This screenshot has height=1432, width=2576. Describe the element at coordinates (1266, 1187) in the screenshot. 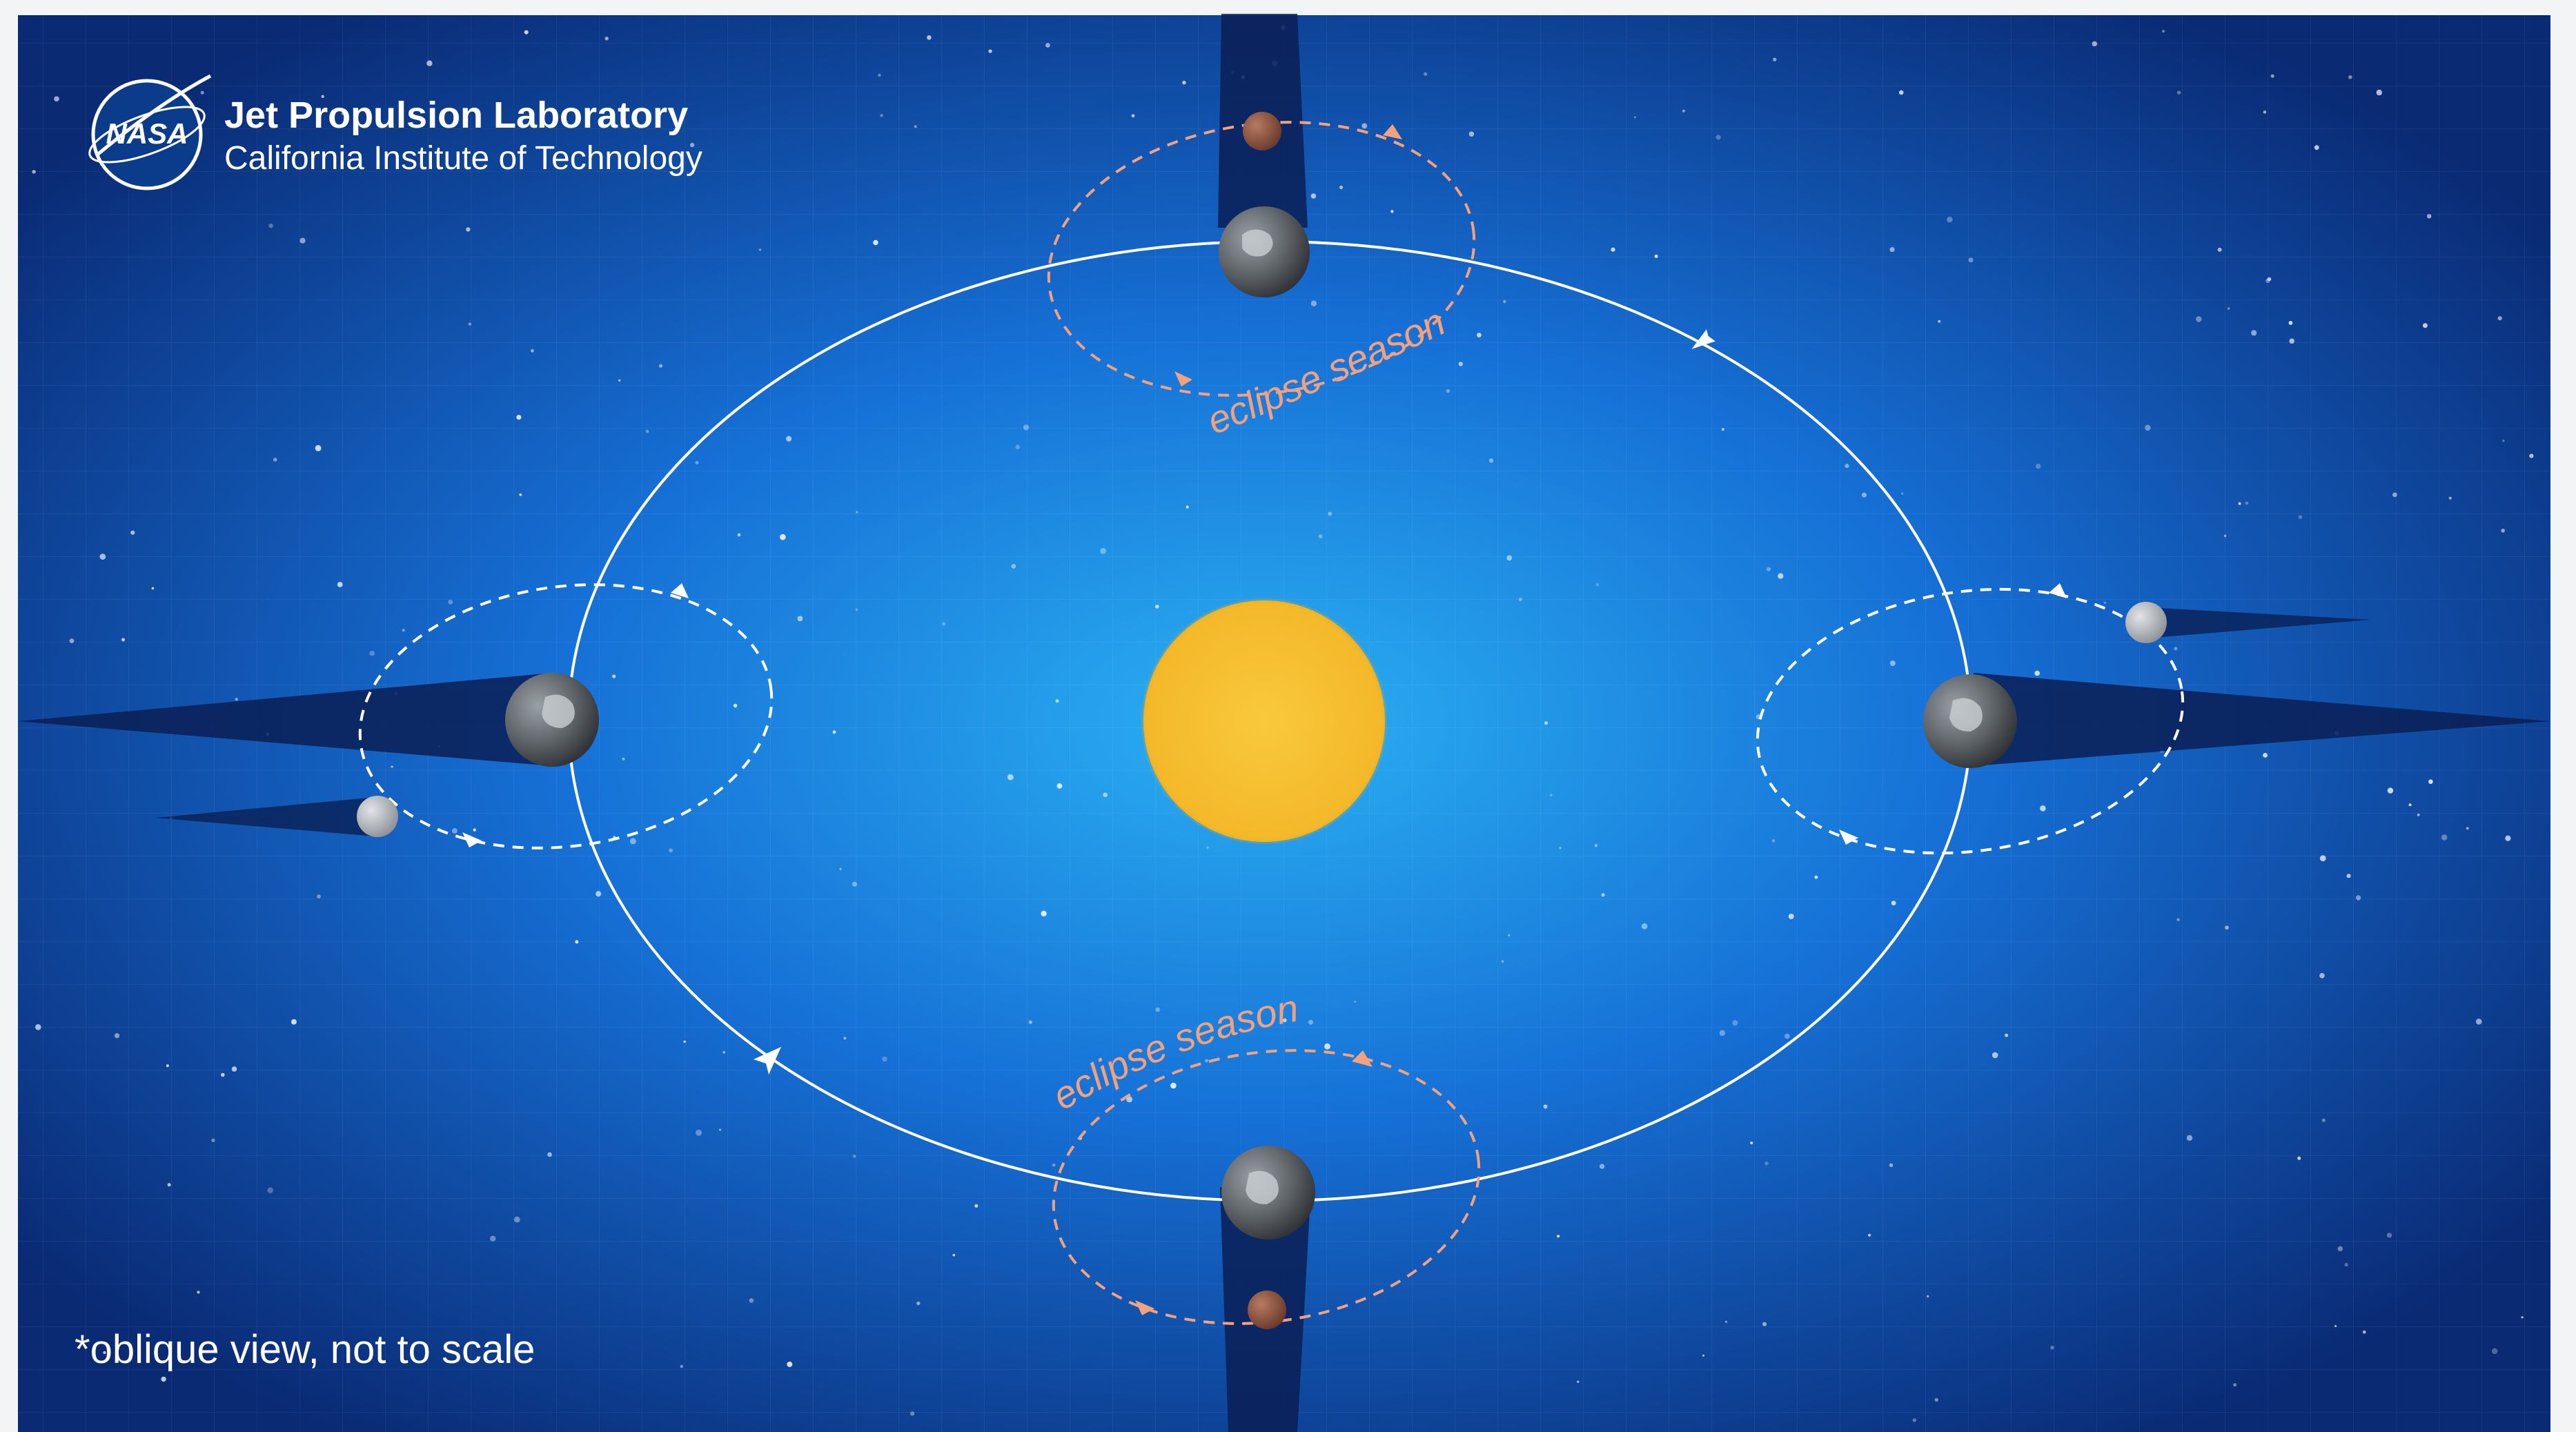

I see `lunar-orbit-bottom` at that location.